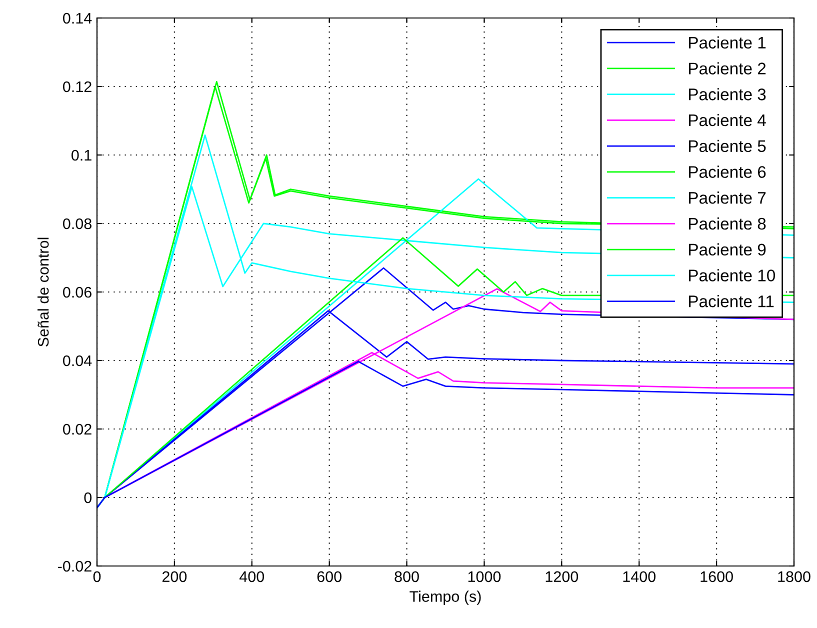 The height and width of the screenshot is (628, 817). Describe the element at coordinates (732, 275) in the screenshot. I see `legend-label: Paciente 10` at that location.